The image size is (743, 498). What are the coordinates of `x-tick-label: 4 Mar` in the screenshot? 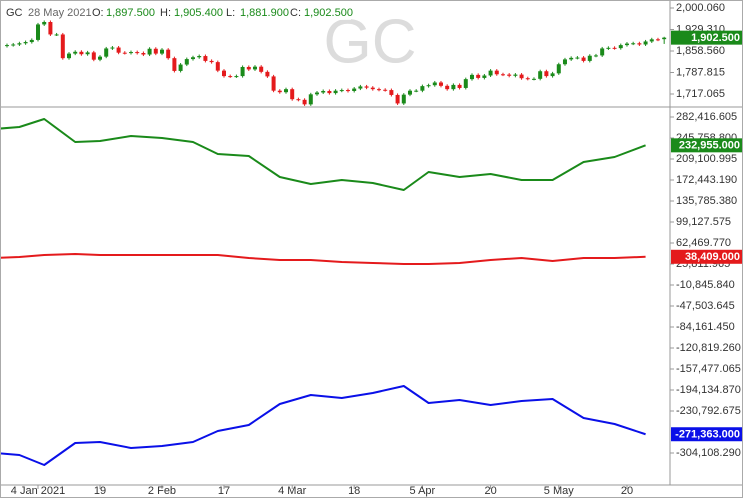 It's located at (292, 491).